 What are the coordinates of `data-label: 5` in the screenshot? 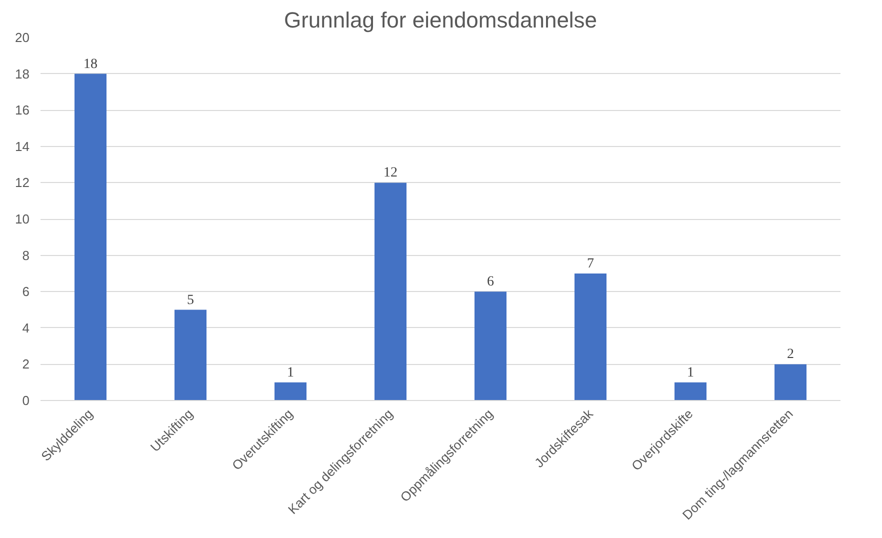 It's located at (190, 300).